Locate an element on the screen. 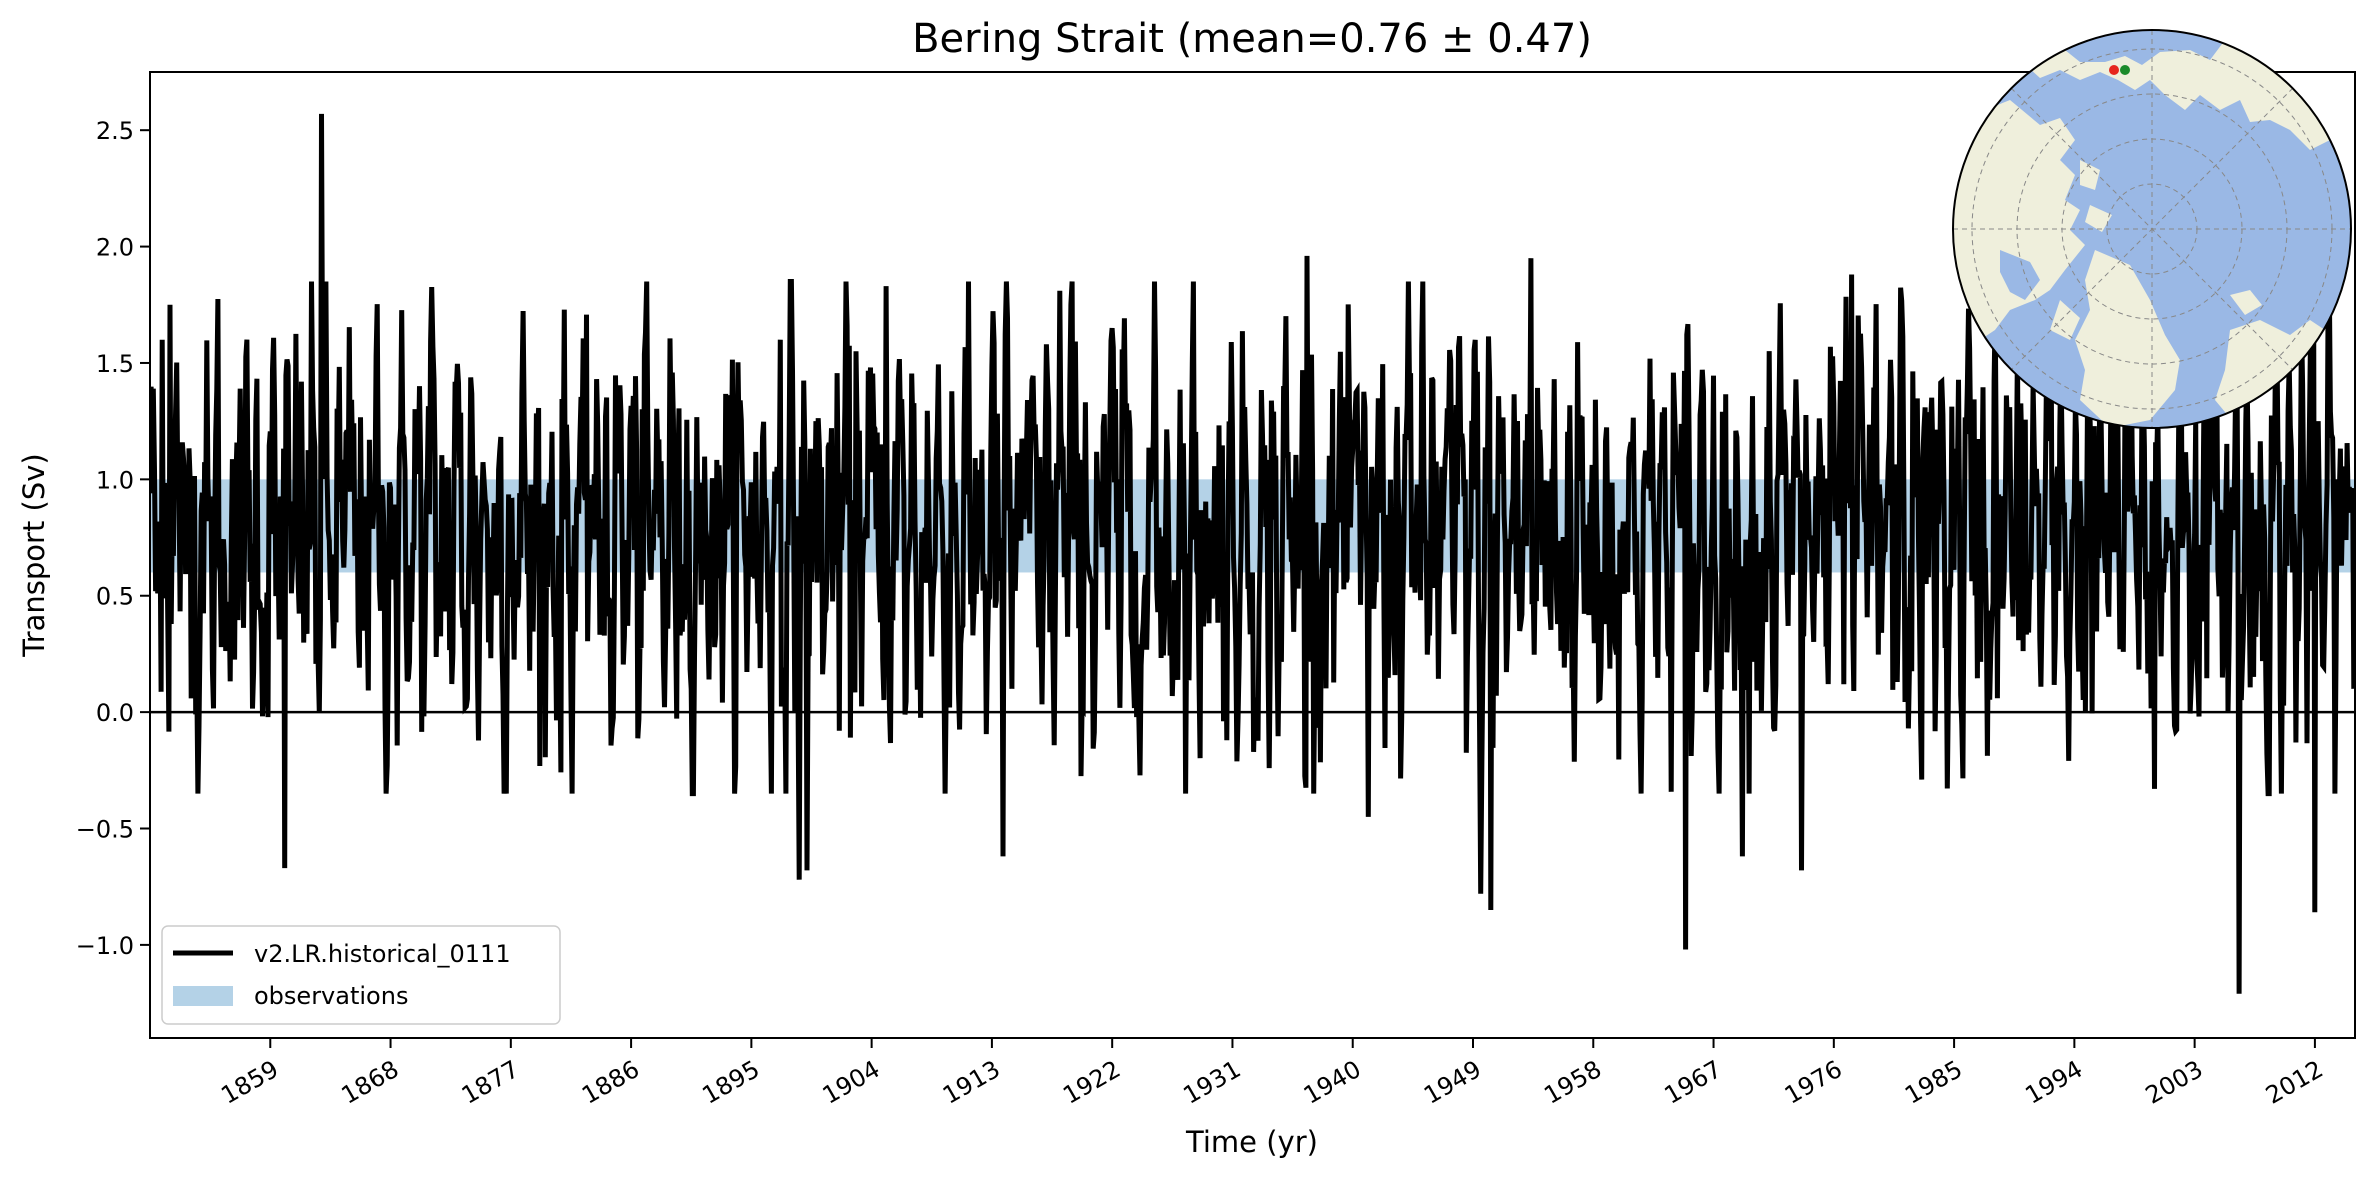  map-graticule is located at coordinates (2152, 229).